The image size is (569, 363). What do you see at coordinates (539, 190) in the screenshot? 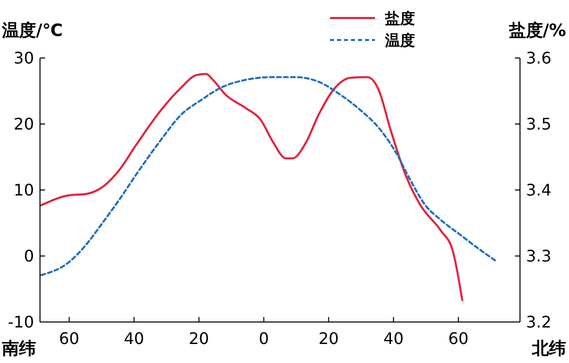
I see `y2-tick-label: 3.4` at bounding box center [539, 190].